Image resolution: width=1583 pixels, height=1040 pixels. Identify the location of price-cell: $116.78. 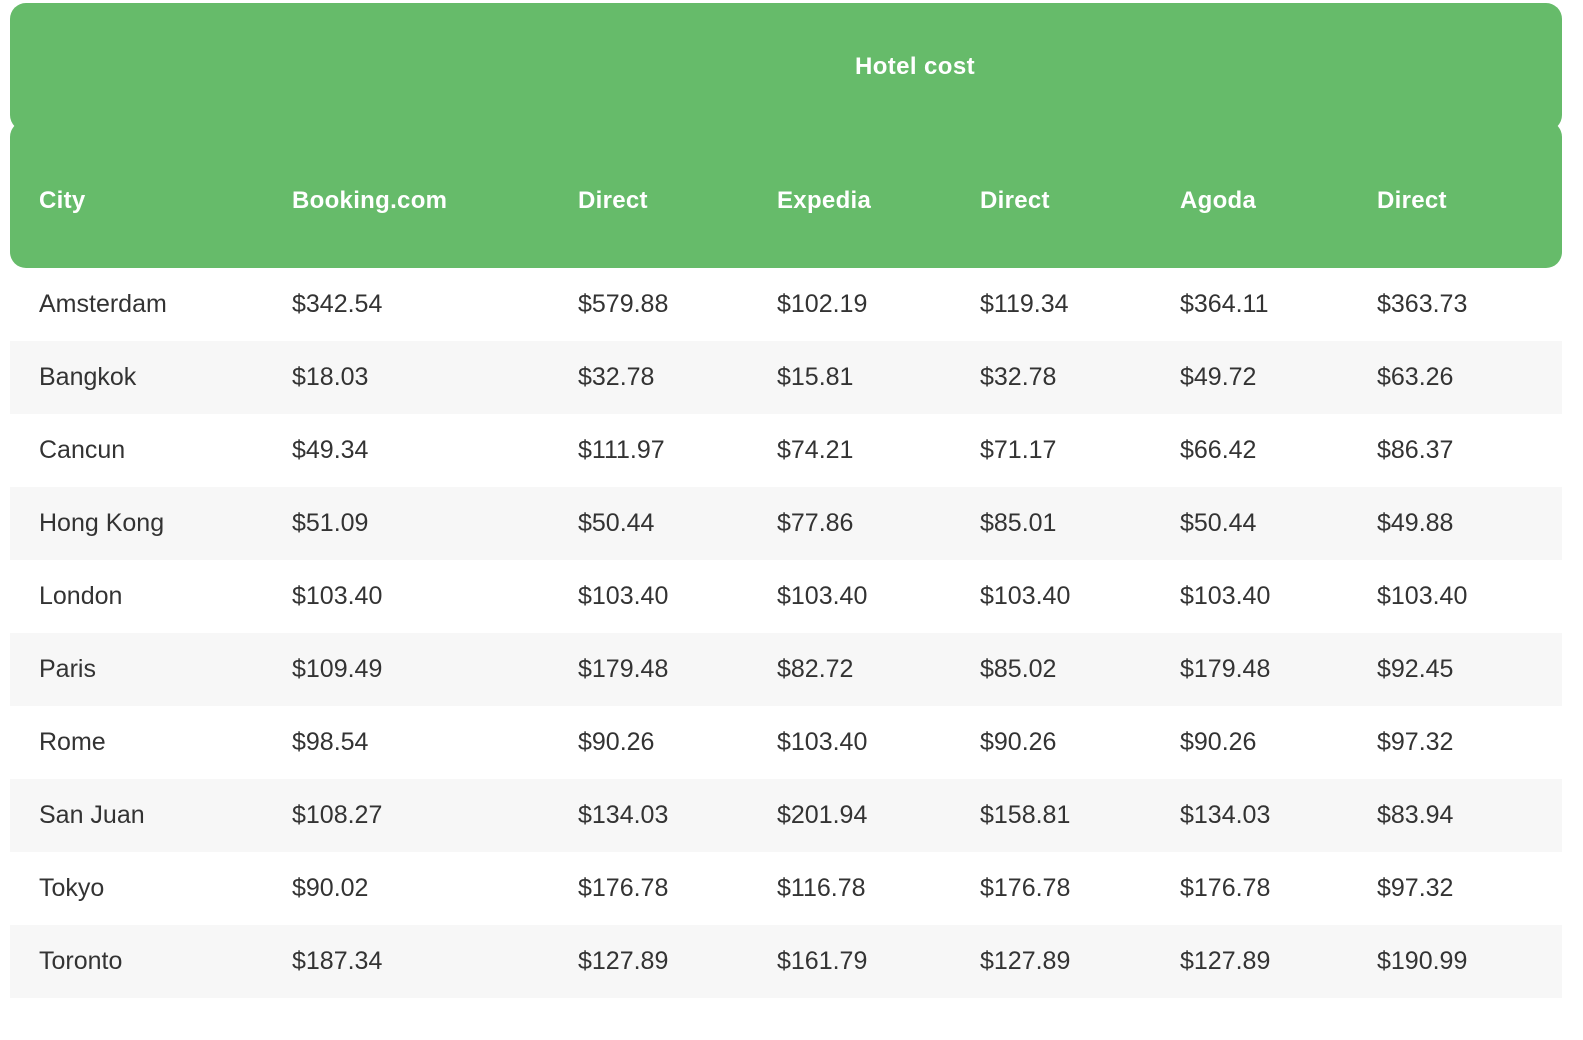
(821, 888).